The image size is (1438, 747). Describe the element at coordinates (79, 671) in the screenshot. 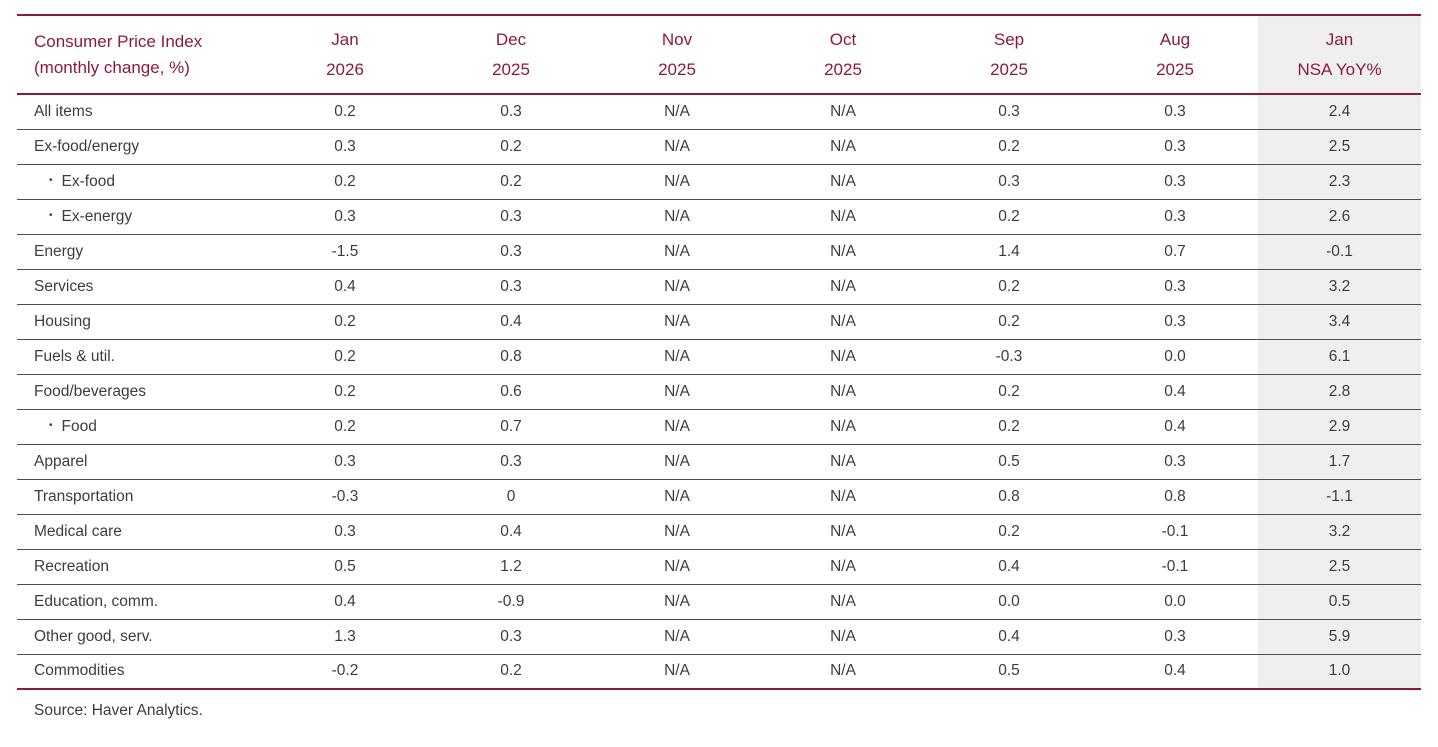

I see `row-label-text: Commodities` at that location.